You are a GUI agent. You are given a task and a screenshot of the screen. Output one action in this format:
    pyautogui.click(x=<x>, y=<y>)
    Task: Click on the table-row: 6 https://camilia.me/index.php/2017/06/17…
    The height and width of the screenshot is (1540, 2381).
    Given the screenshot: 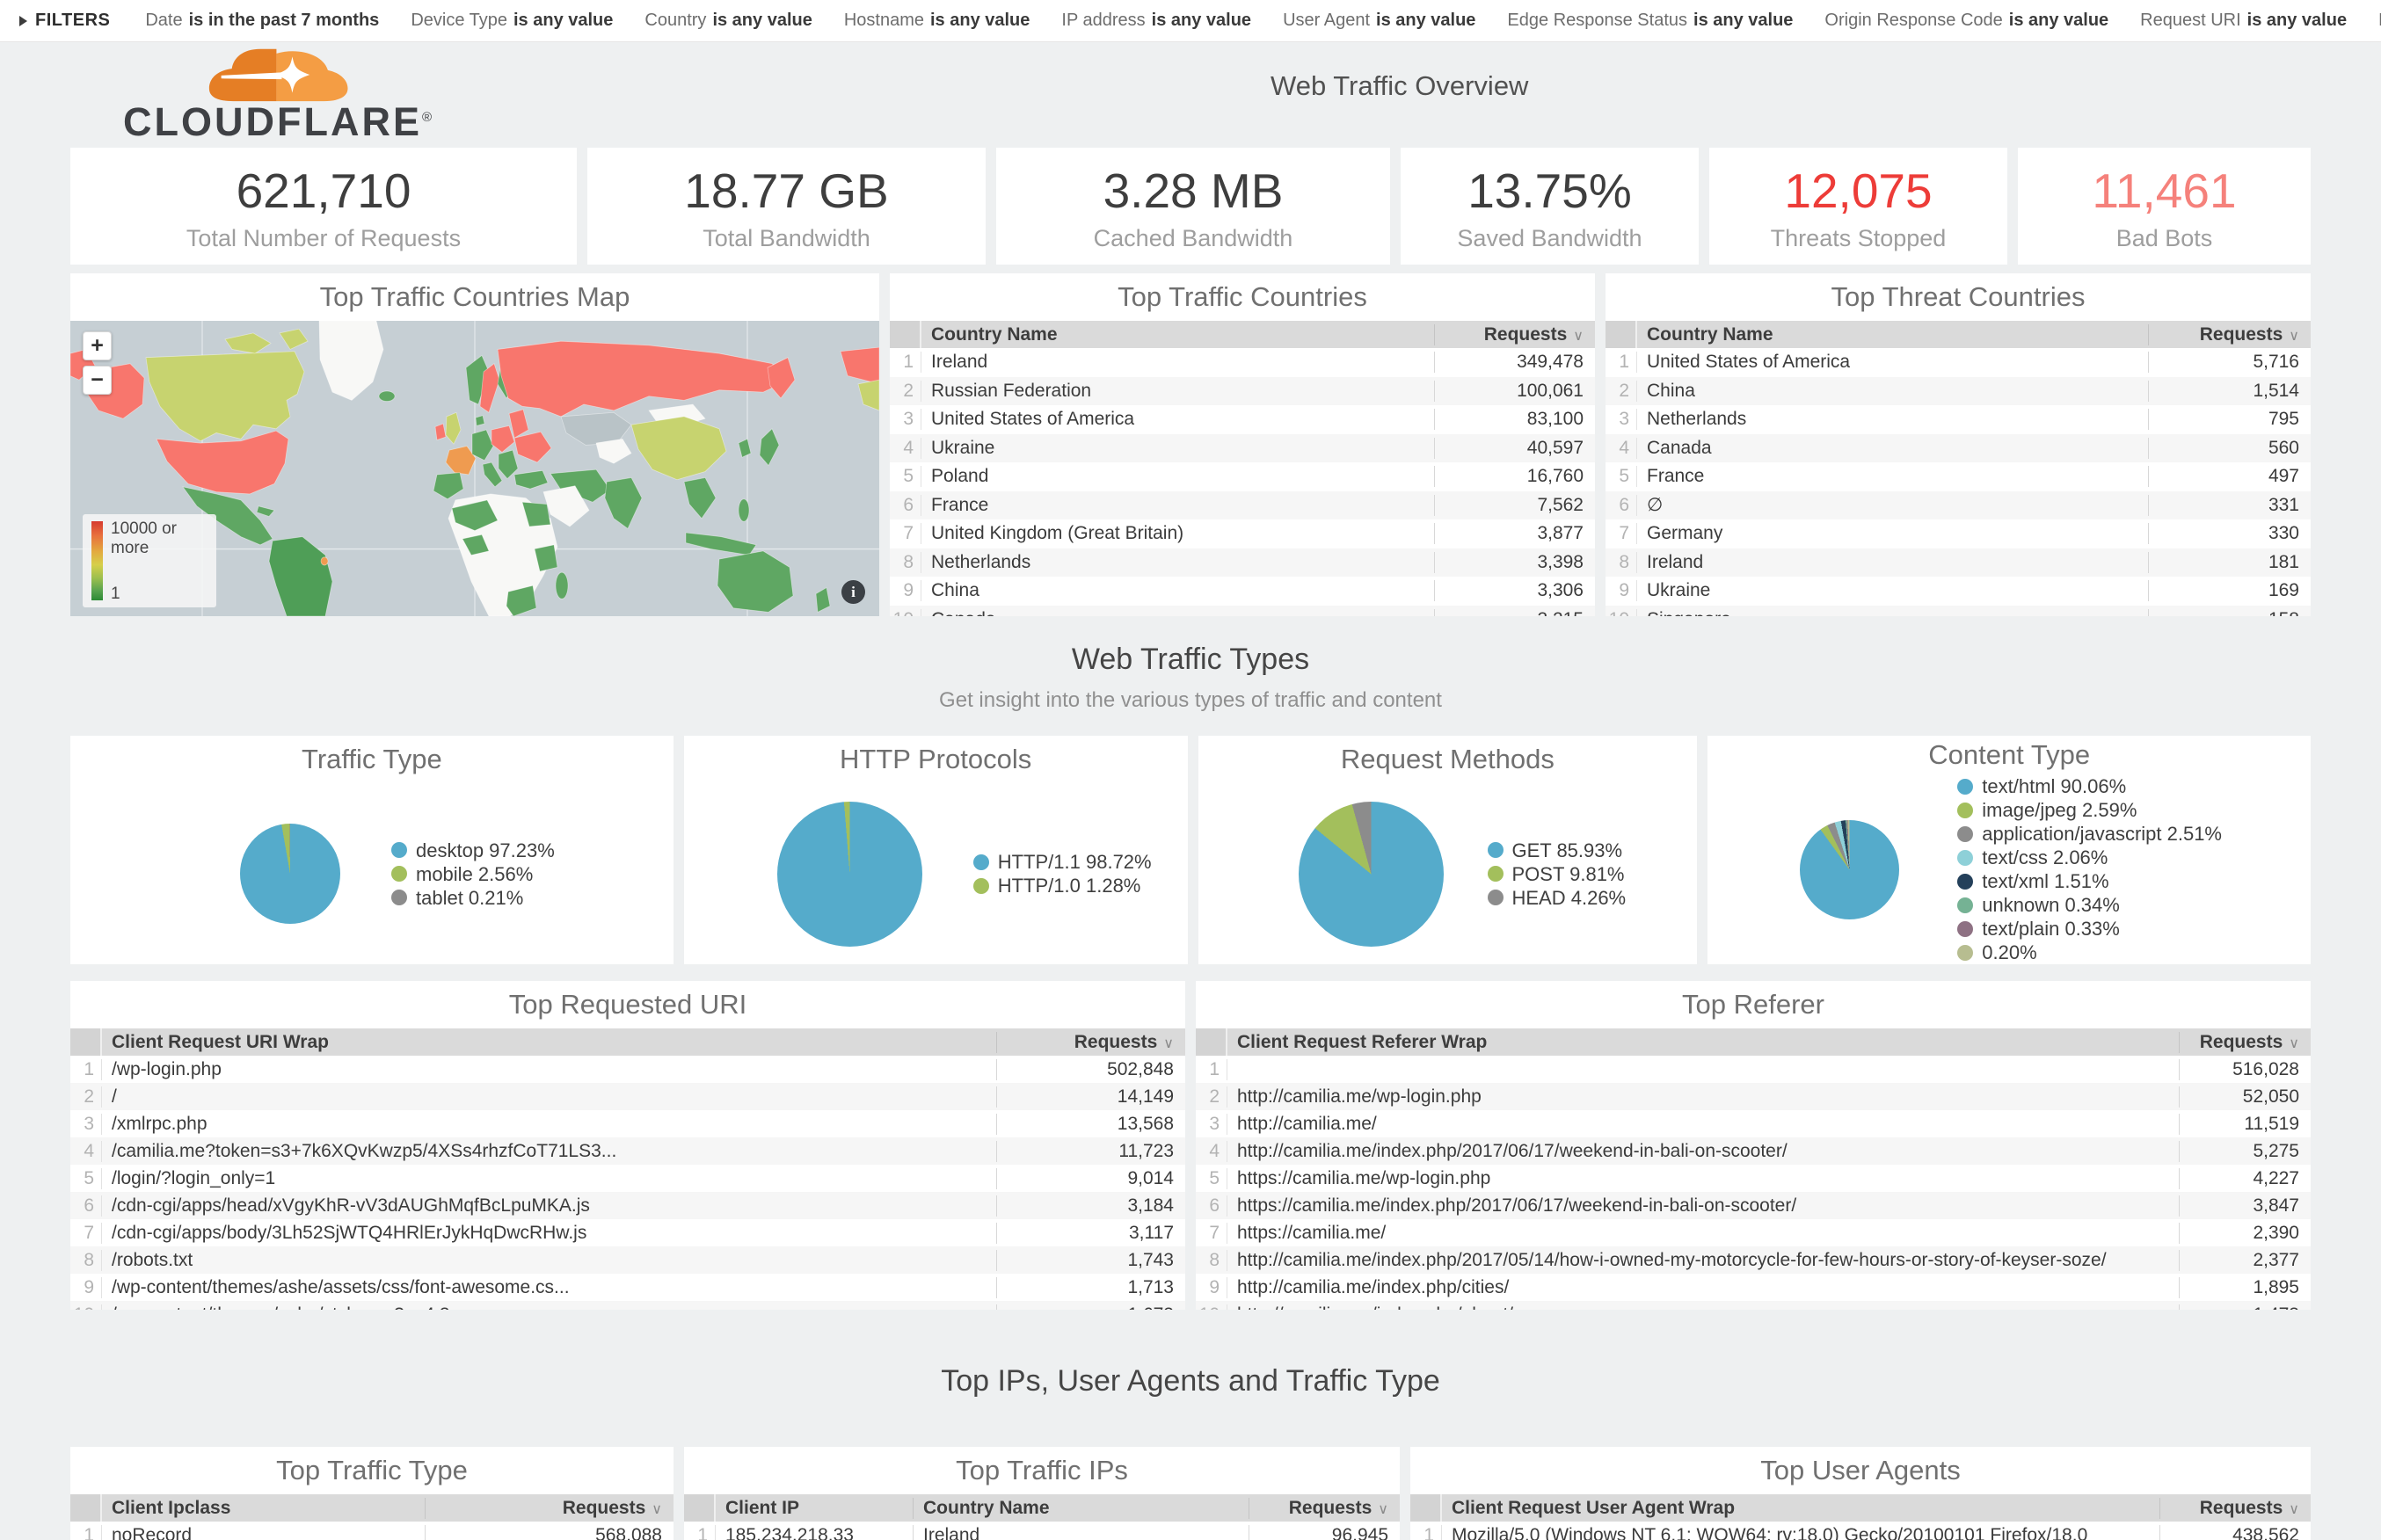 What is the action you would take?
    pyautogui.click(x=1753, y=1205)
    